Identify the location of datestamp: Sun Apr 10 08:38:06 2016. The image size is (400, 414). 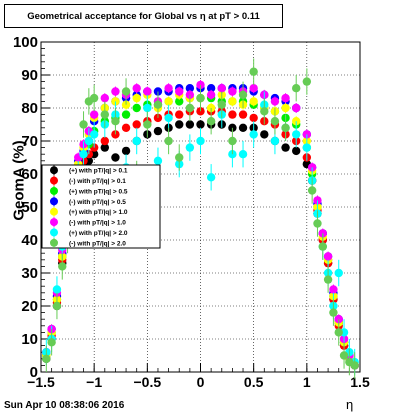
(64, 405).